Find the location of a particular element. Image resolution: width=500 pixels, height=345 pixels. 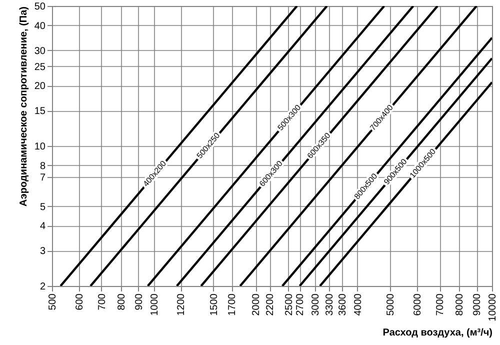

x-tick-label: 1000 is located at coordinates (154, 304).